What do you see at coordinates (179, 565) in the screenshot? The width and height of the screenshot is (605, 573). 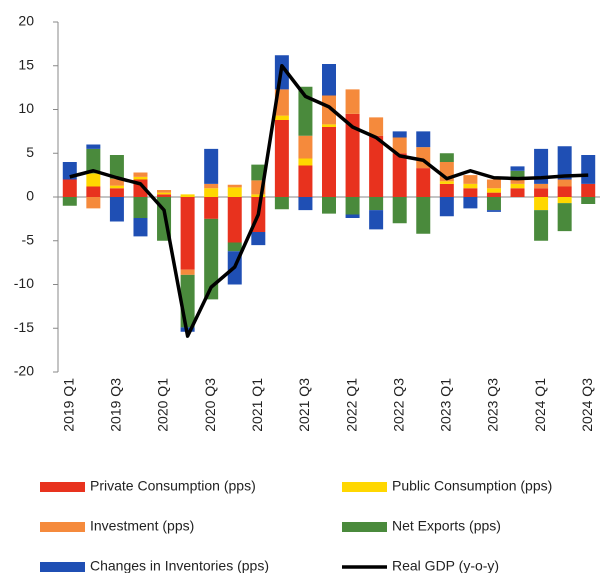 I see `legend-label: Changes in Inventories (pps)` at bounding box center [179, 565].